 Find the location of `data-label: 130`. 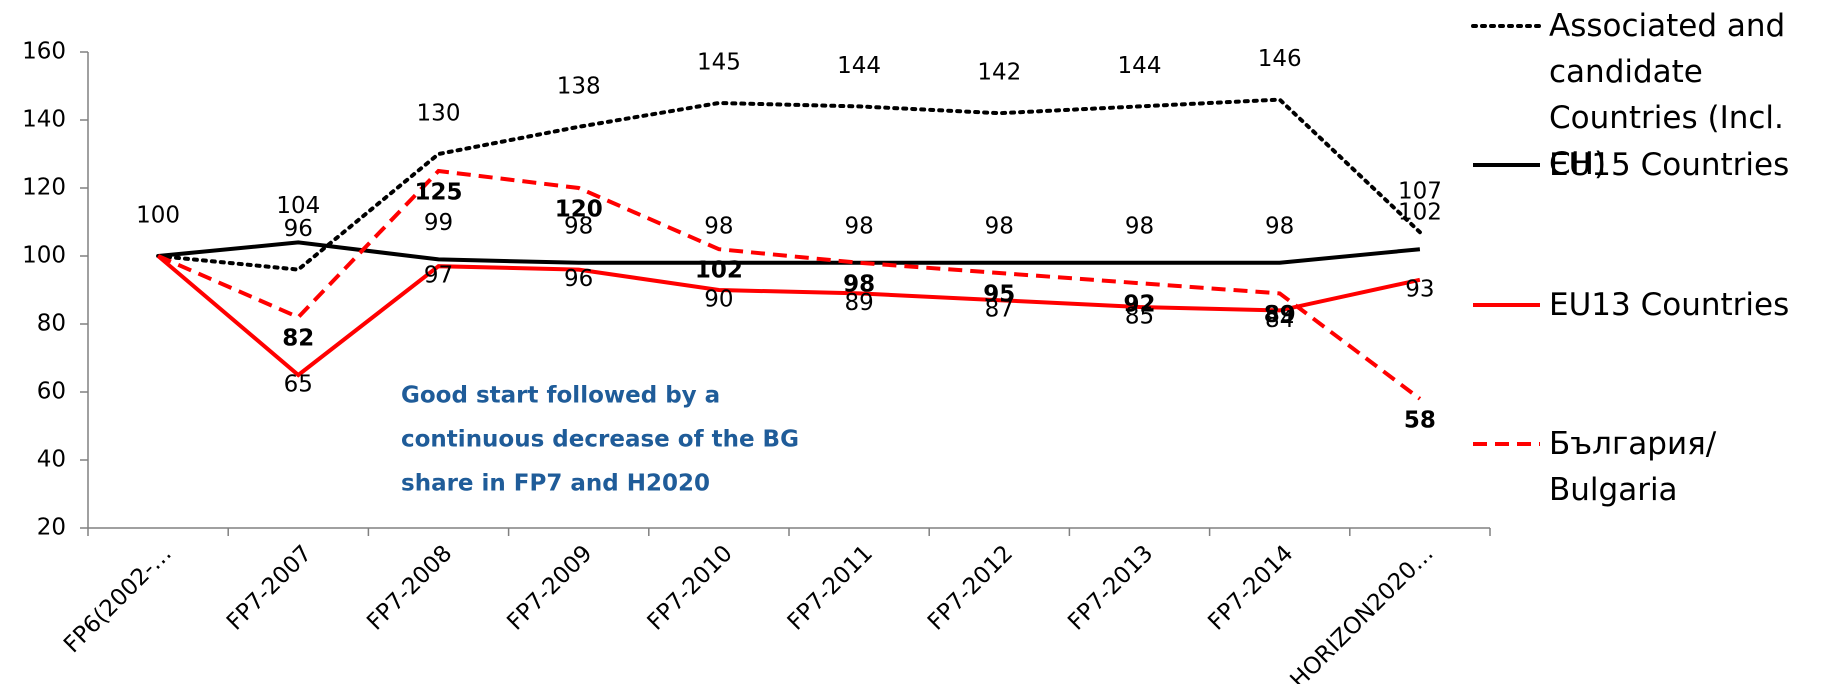

data-label: 130 is located at coordinates (439, 114).